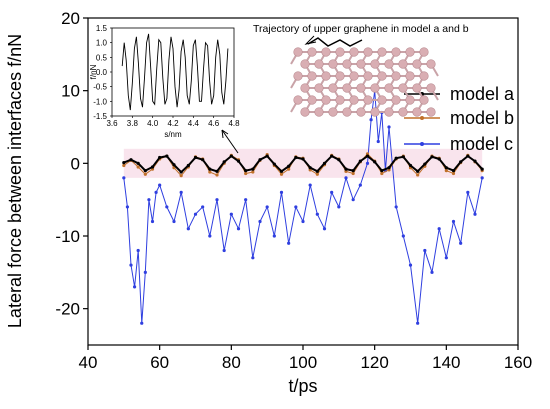 The width and height of the screenshot is (550, 409). Describe the element at coordinates (231, 362) in the screenshot. I see `x-tick-label: 80` at that location.